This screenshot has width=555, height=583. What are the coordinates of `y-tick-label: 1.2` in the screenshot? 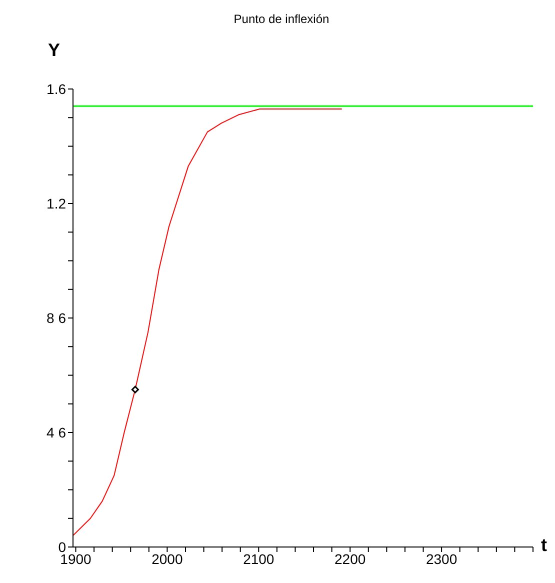 It's located at (56, 203).